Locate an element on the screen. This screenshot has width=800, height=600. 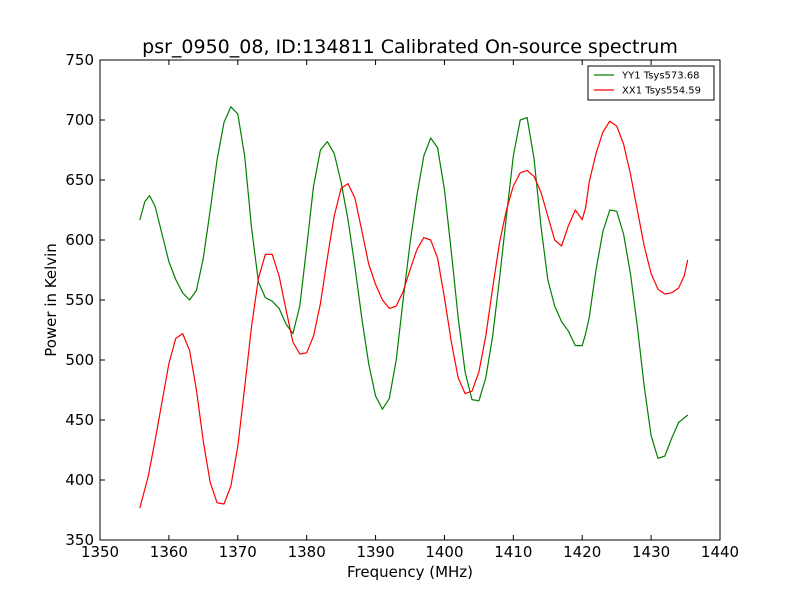
legend: YY1 Tsys573.68 XX1 Tsys554.59 is located at coordinates (651, 83).